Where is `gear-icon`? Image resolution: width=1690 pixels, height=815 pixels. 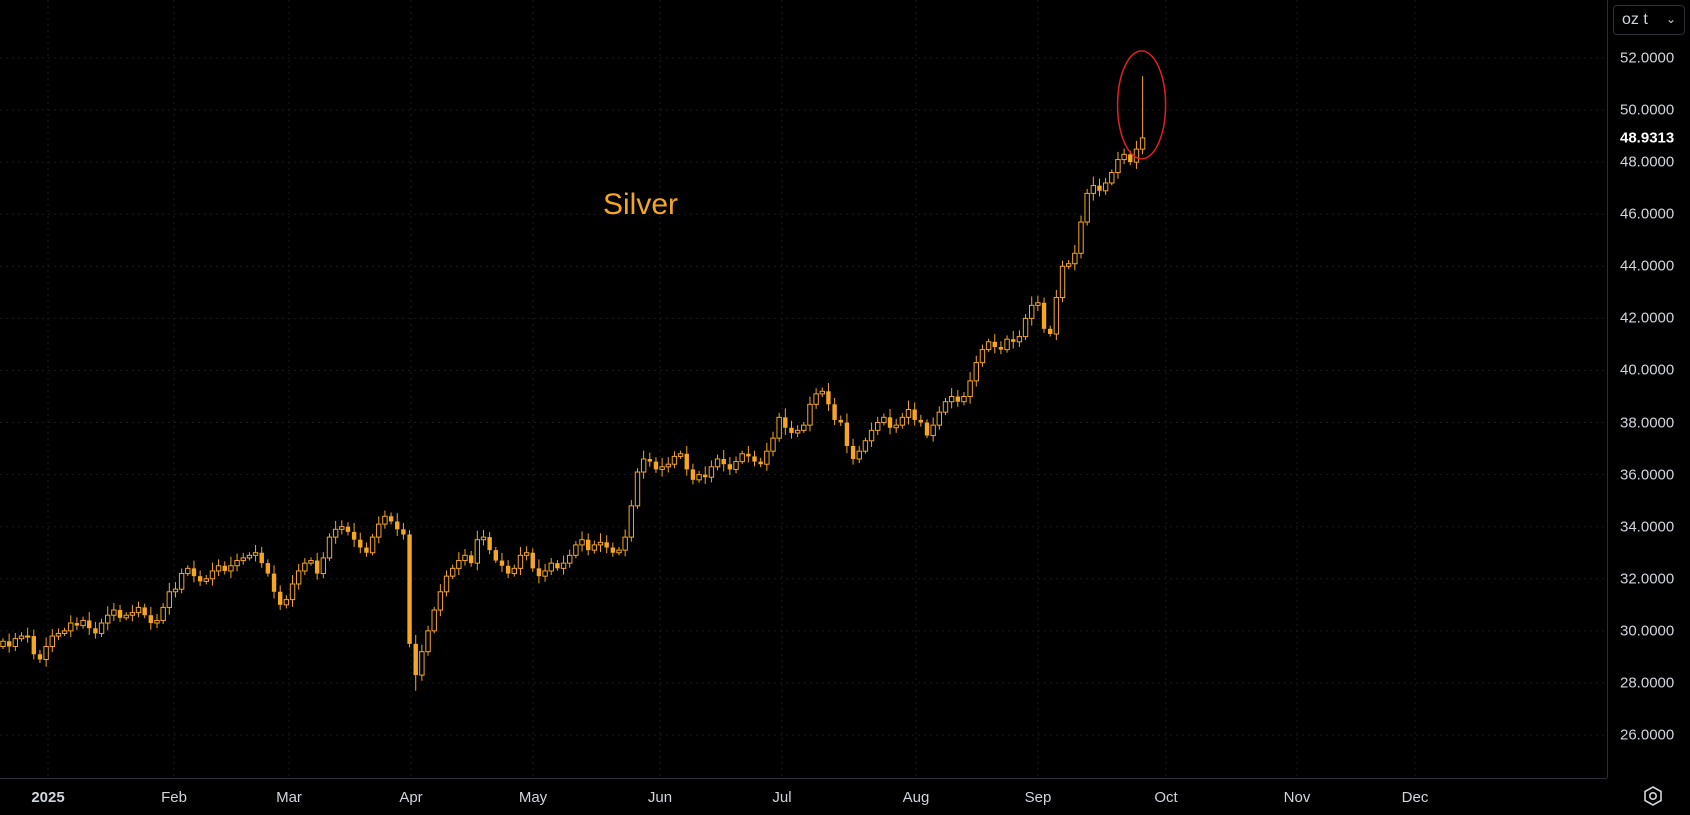 gear-icon is located at coordinates (1653, 796).